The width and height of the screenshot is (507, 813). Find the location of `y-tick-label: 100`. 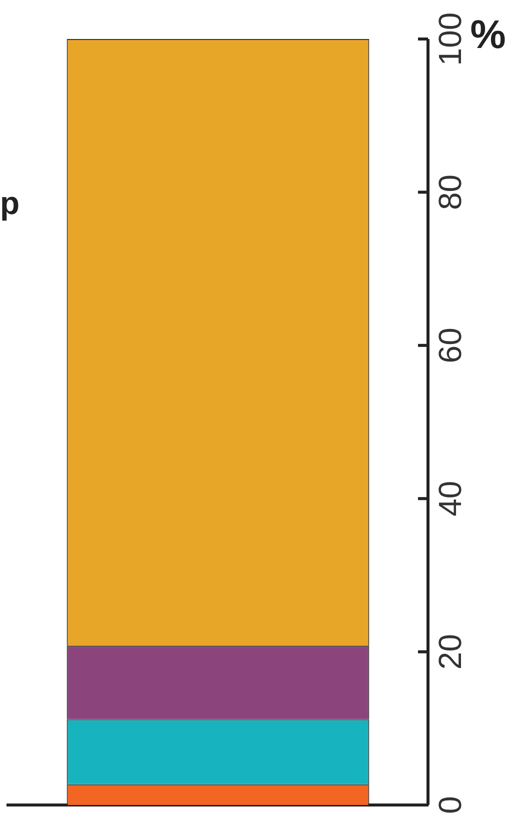

y-tick-label: 100 is located at coordinates (450, 39).